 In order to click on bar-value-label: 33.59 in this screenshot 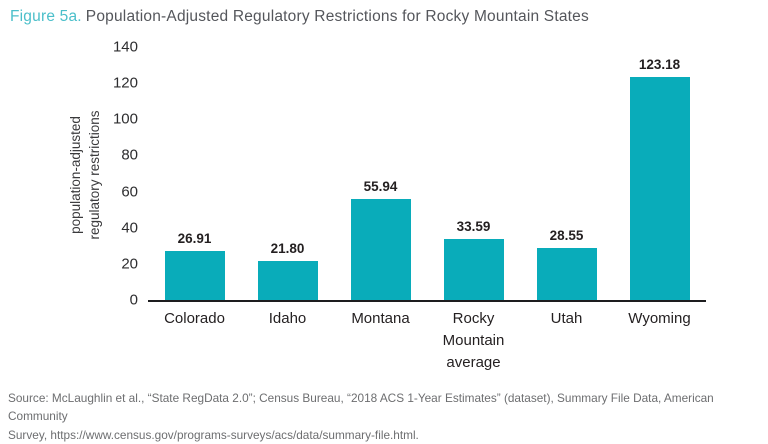, I will do `click(473, 227)`.